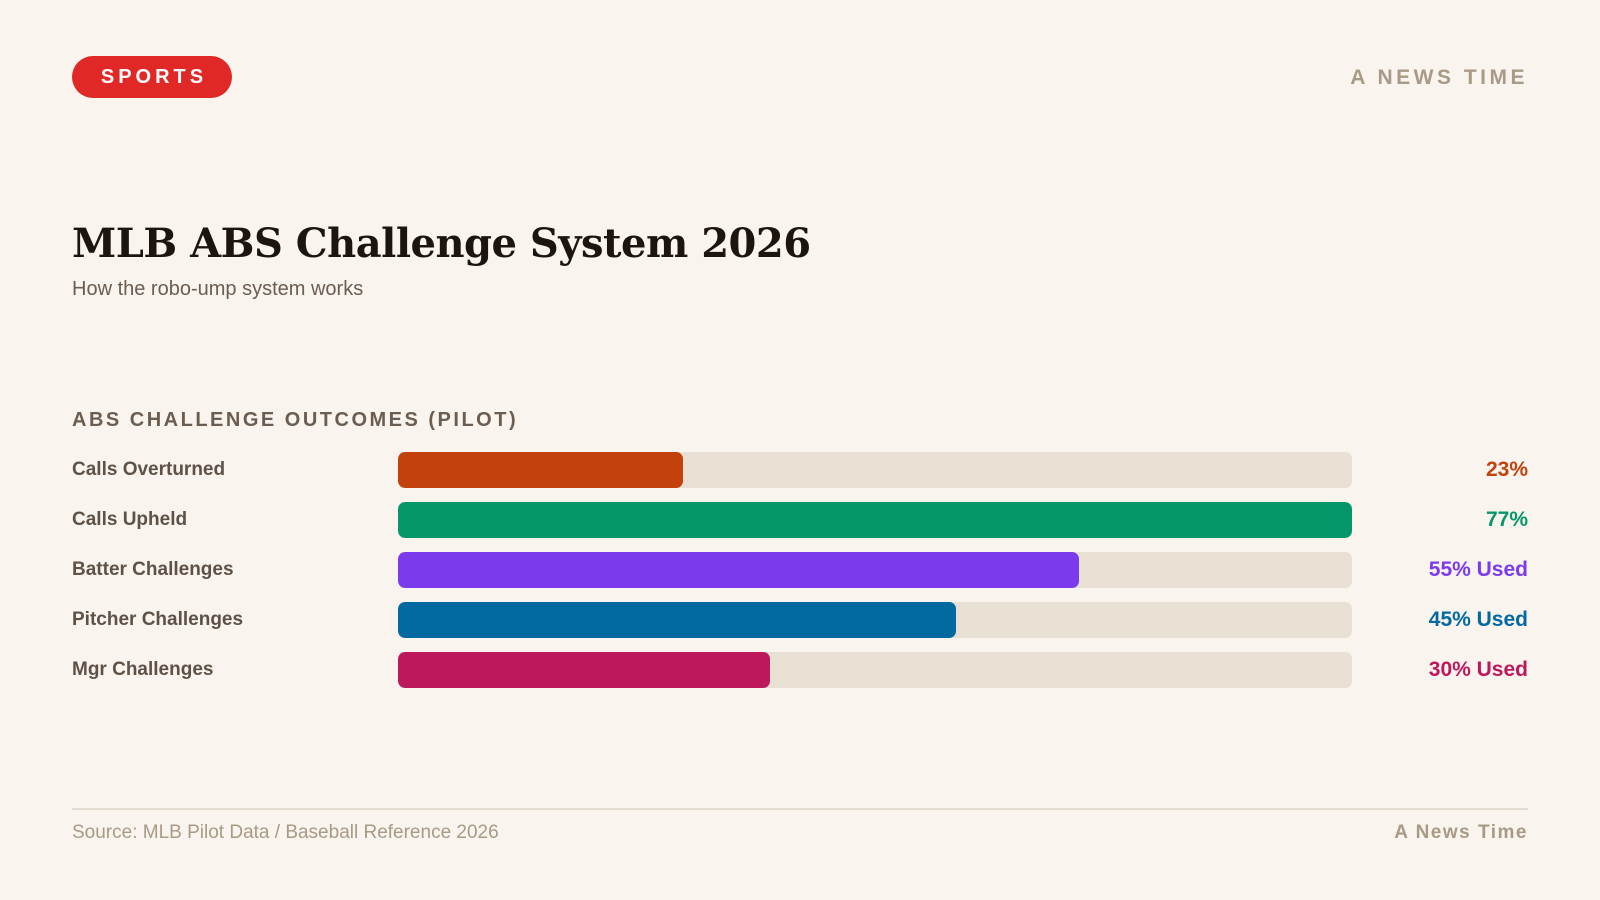 The height and width of the screenshot is (900, 1600). Describe the element at coordinates (130, 519) in the screenshot. I see `bar-label: Calls Upheld` at that location.